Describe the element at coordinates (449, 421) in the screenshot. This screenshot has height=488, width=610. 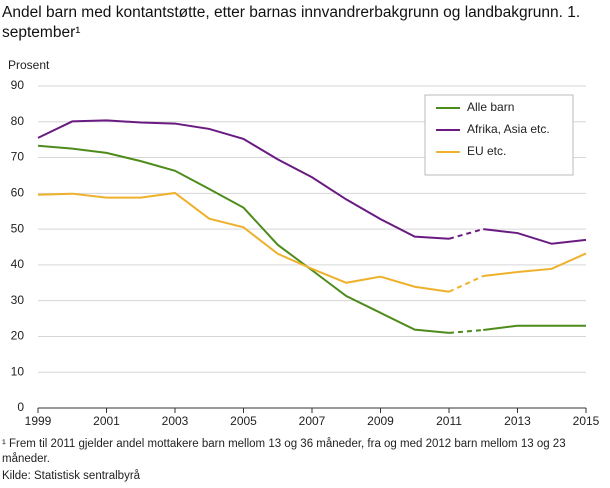
I see `x-tick-label: 2011` at that location.